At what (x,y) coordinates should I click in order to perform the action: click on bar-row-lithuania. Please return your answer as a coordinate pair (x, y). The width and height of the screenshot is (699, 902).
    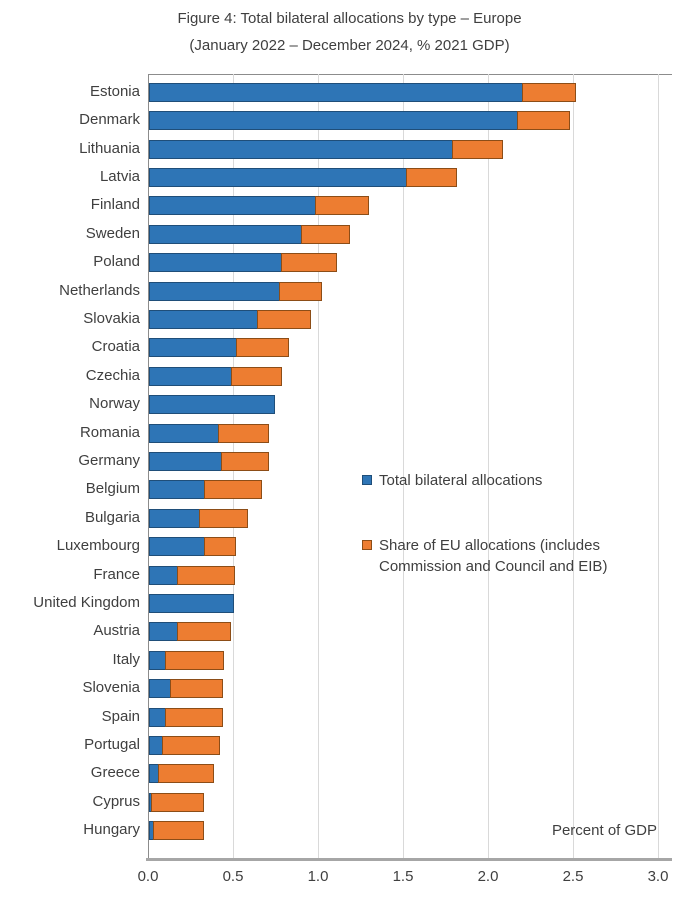
    Looking at the image, I should click on (326, 149).